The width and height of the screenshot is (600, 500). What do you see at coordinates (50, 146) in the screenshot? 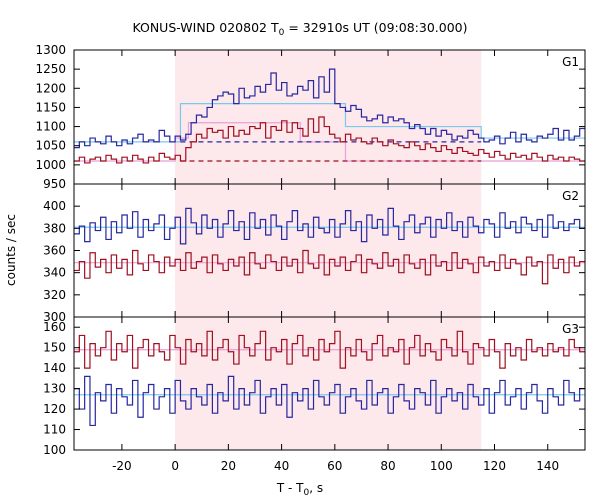
I see `y-tick-label: 1050` at bounding box center [50, 146].